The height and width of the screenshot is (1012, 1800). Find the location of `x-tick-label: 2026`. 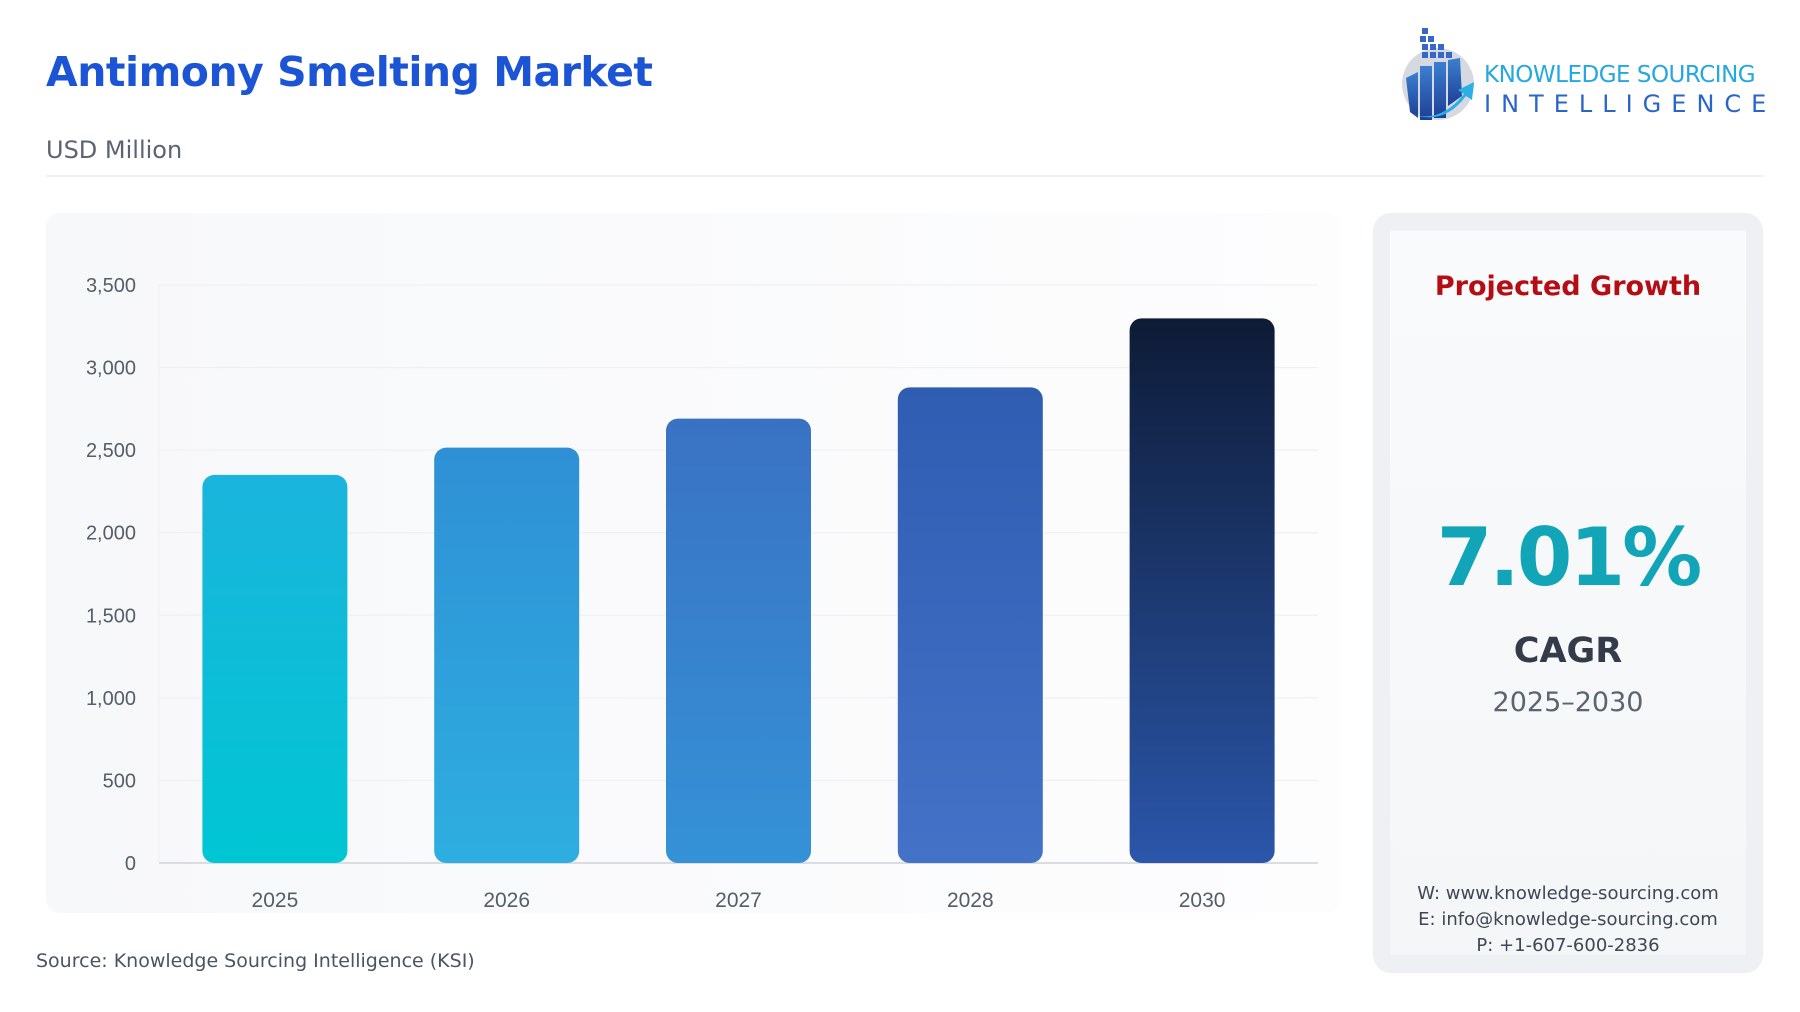

x-tick-label: 2026 is located at coordinates (506, 900).